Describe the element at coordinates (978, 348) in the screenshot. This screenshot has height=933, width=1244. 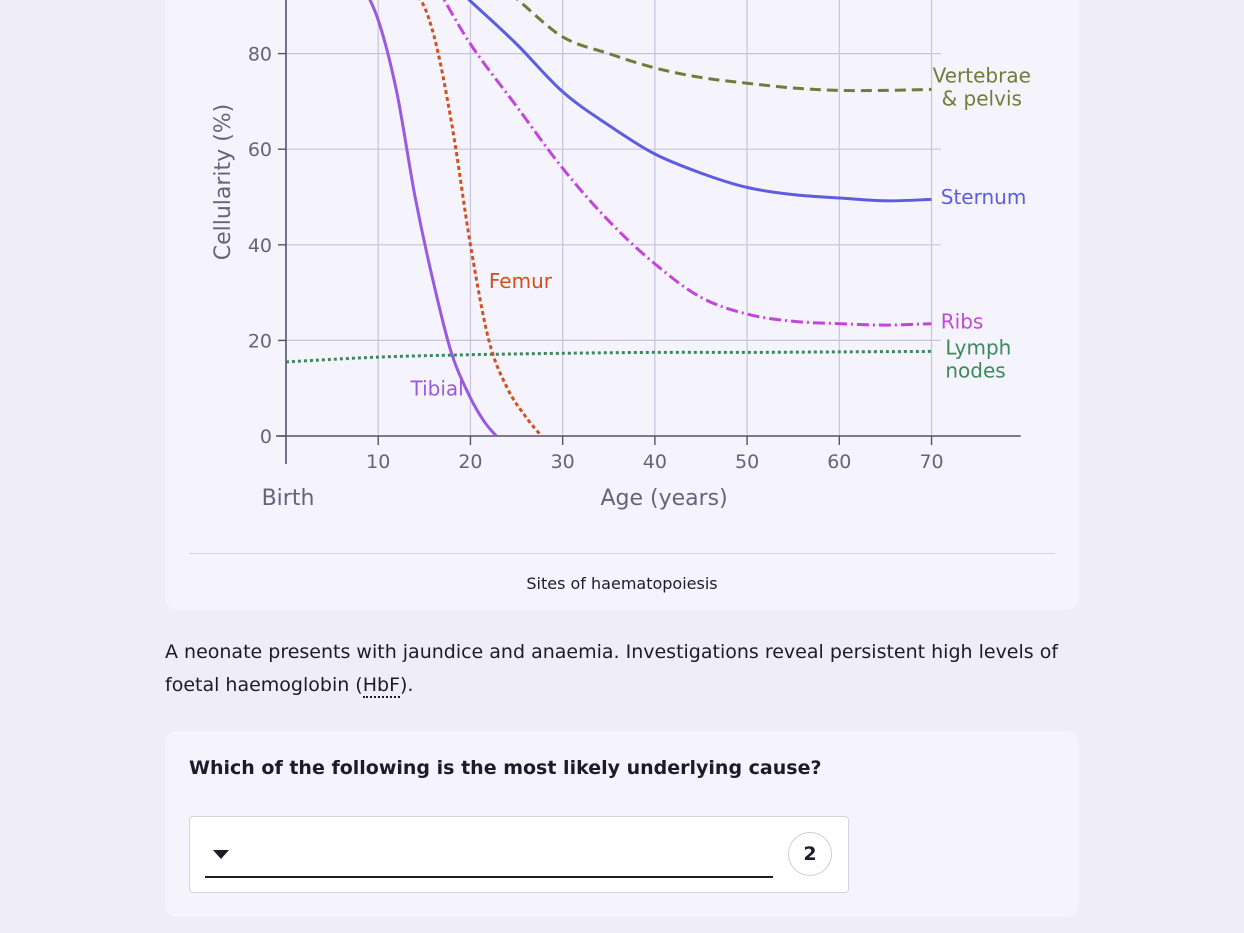
I see `series-label-lymph-nodes: Lymph` at that location.